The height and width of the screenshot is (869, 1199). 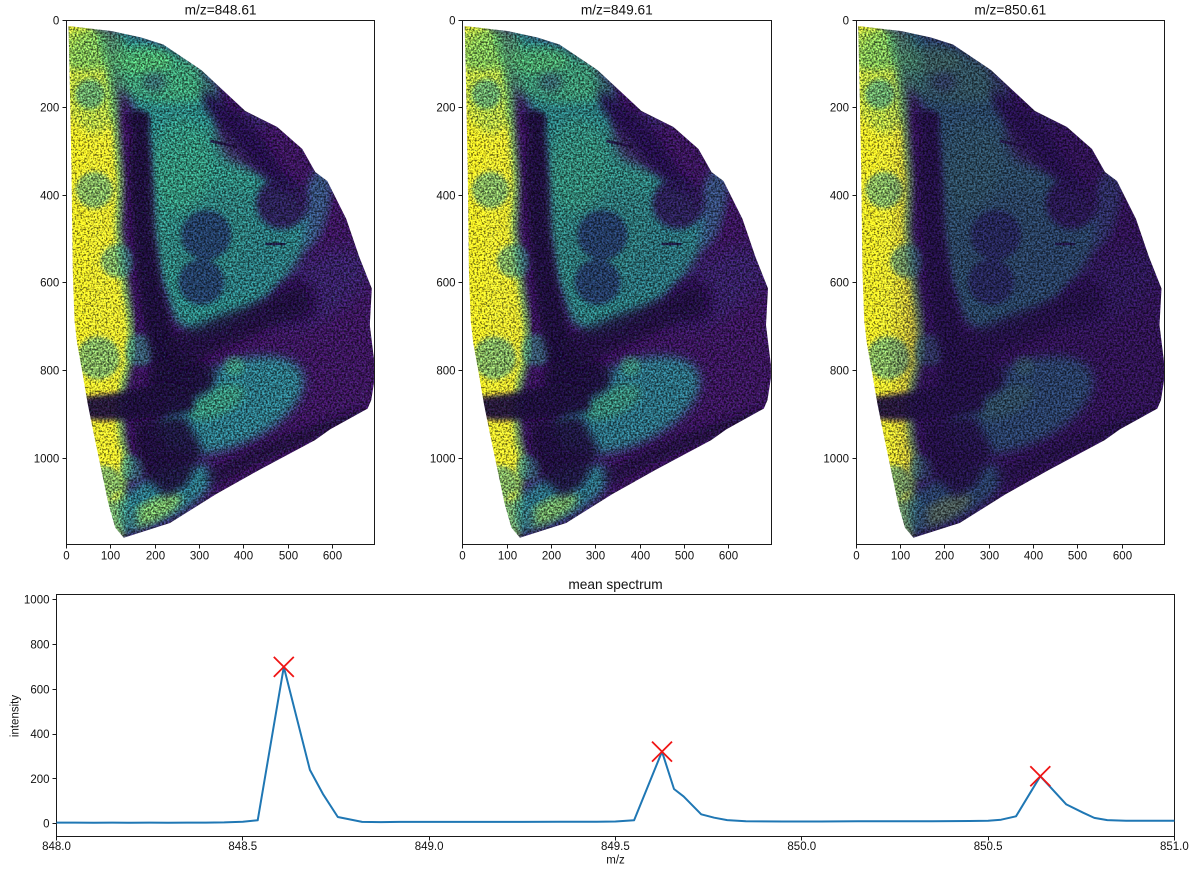 What do you see at coordinates (16, 716) in the screenshot?
I see `svg-text: intensity` at bounding box center [16, 716].